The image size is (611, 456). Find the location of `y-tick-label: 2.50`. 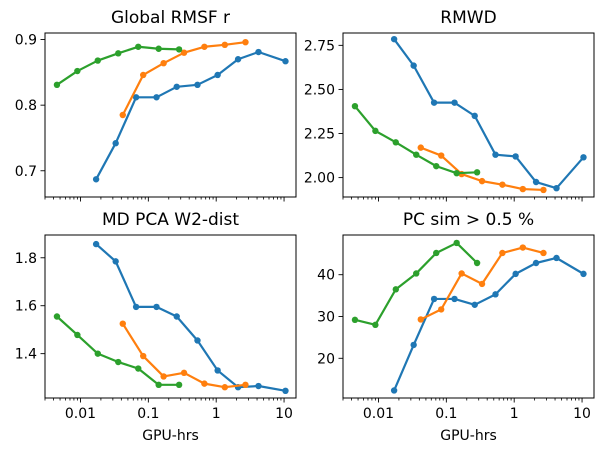

y-tick-label: 2.50 is located at coordinates (319, 90).